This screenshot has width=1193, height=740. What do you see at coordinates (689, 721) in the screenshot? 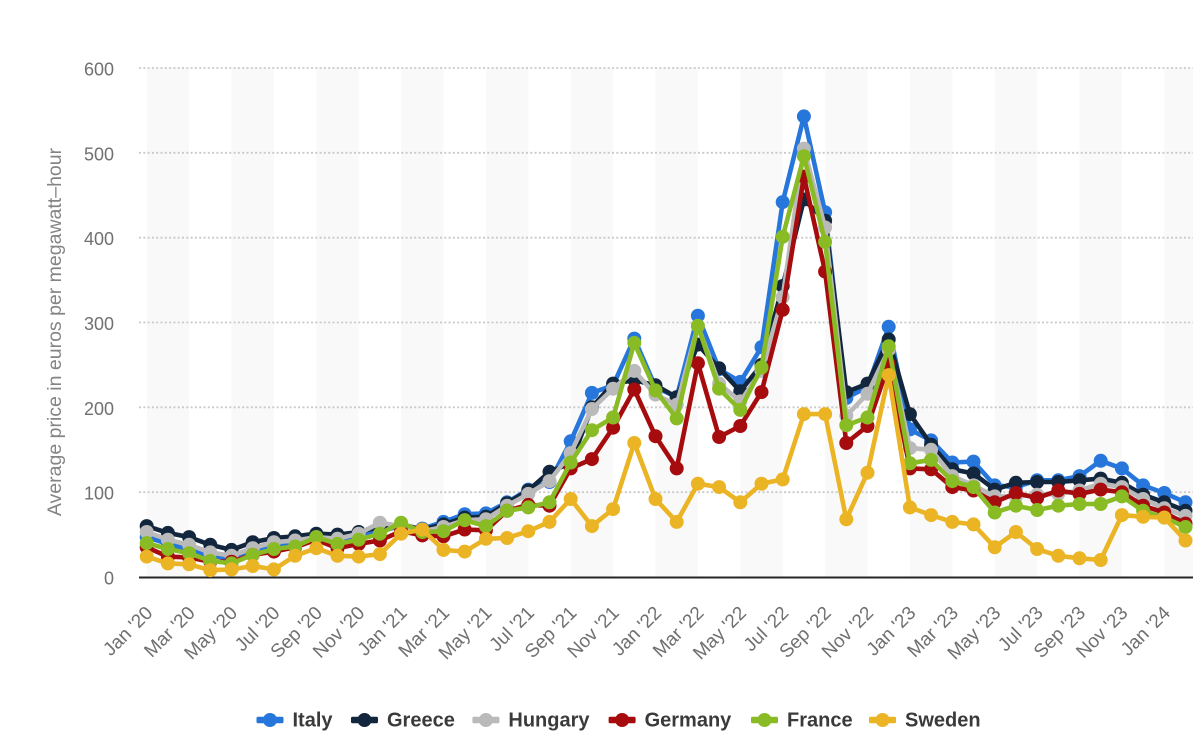
I see `svg-text: Germany` at bounding box center [689, 721].